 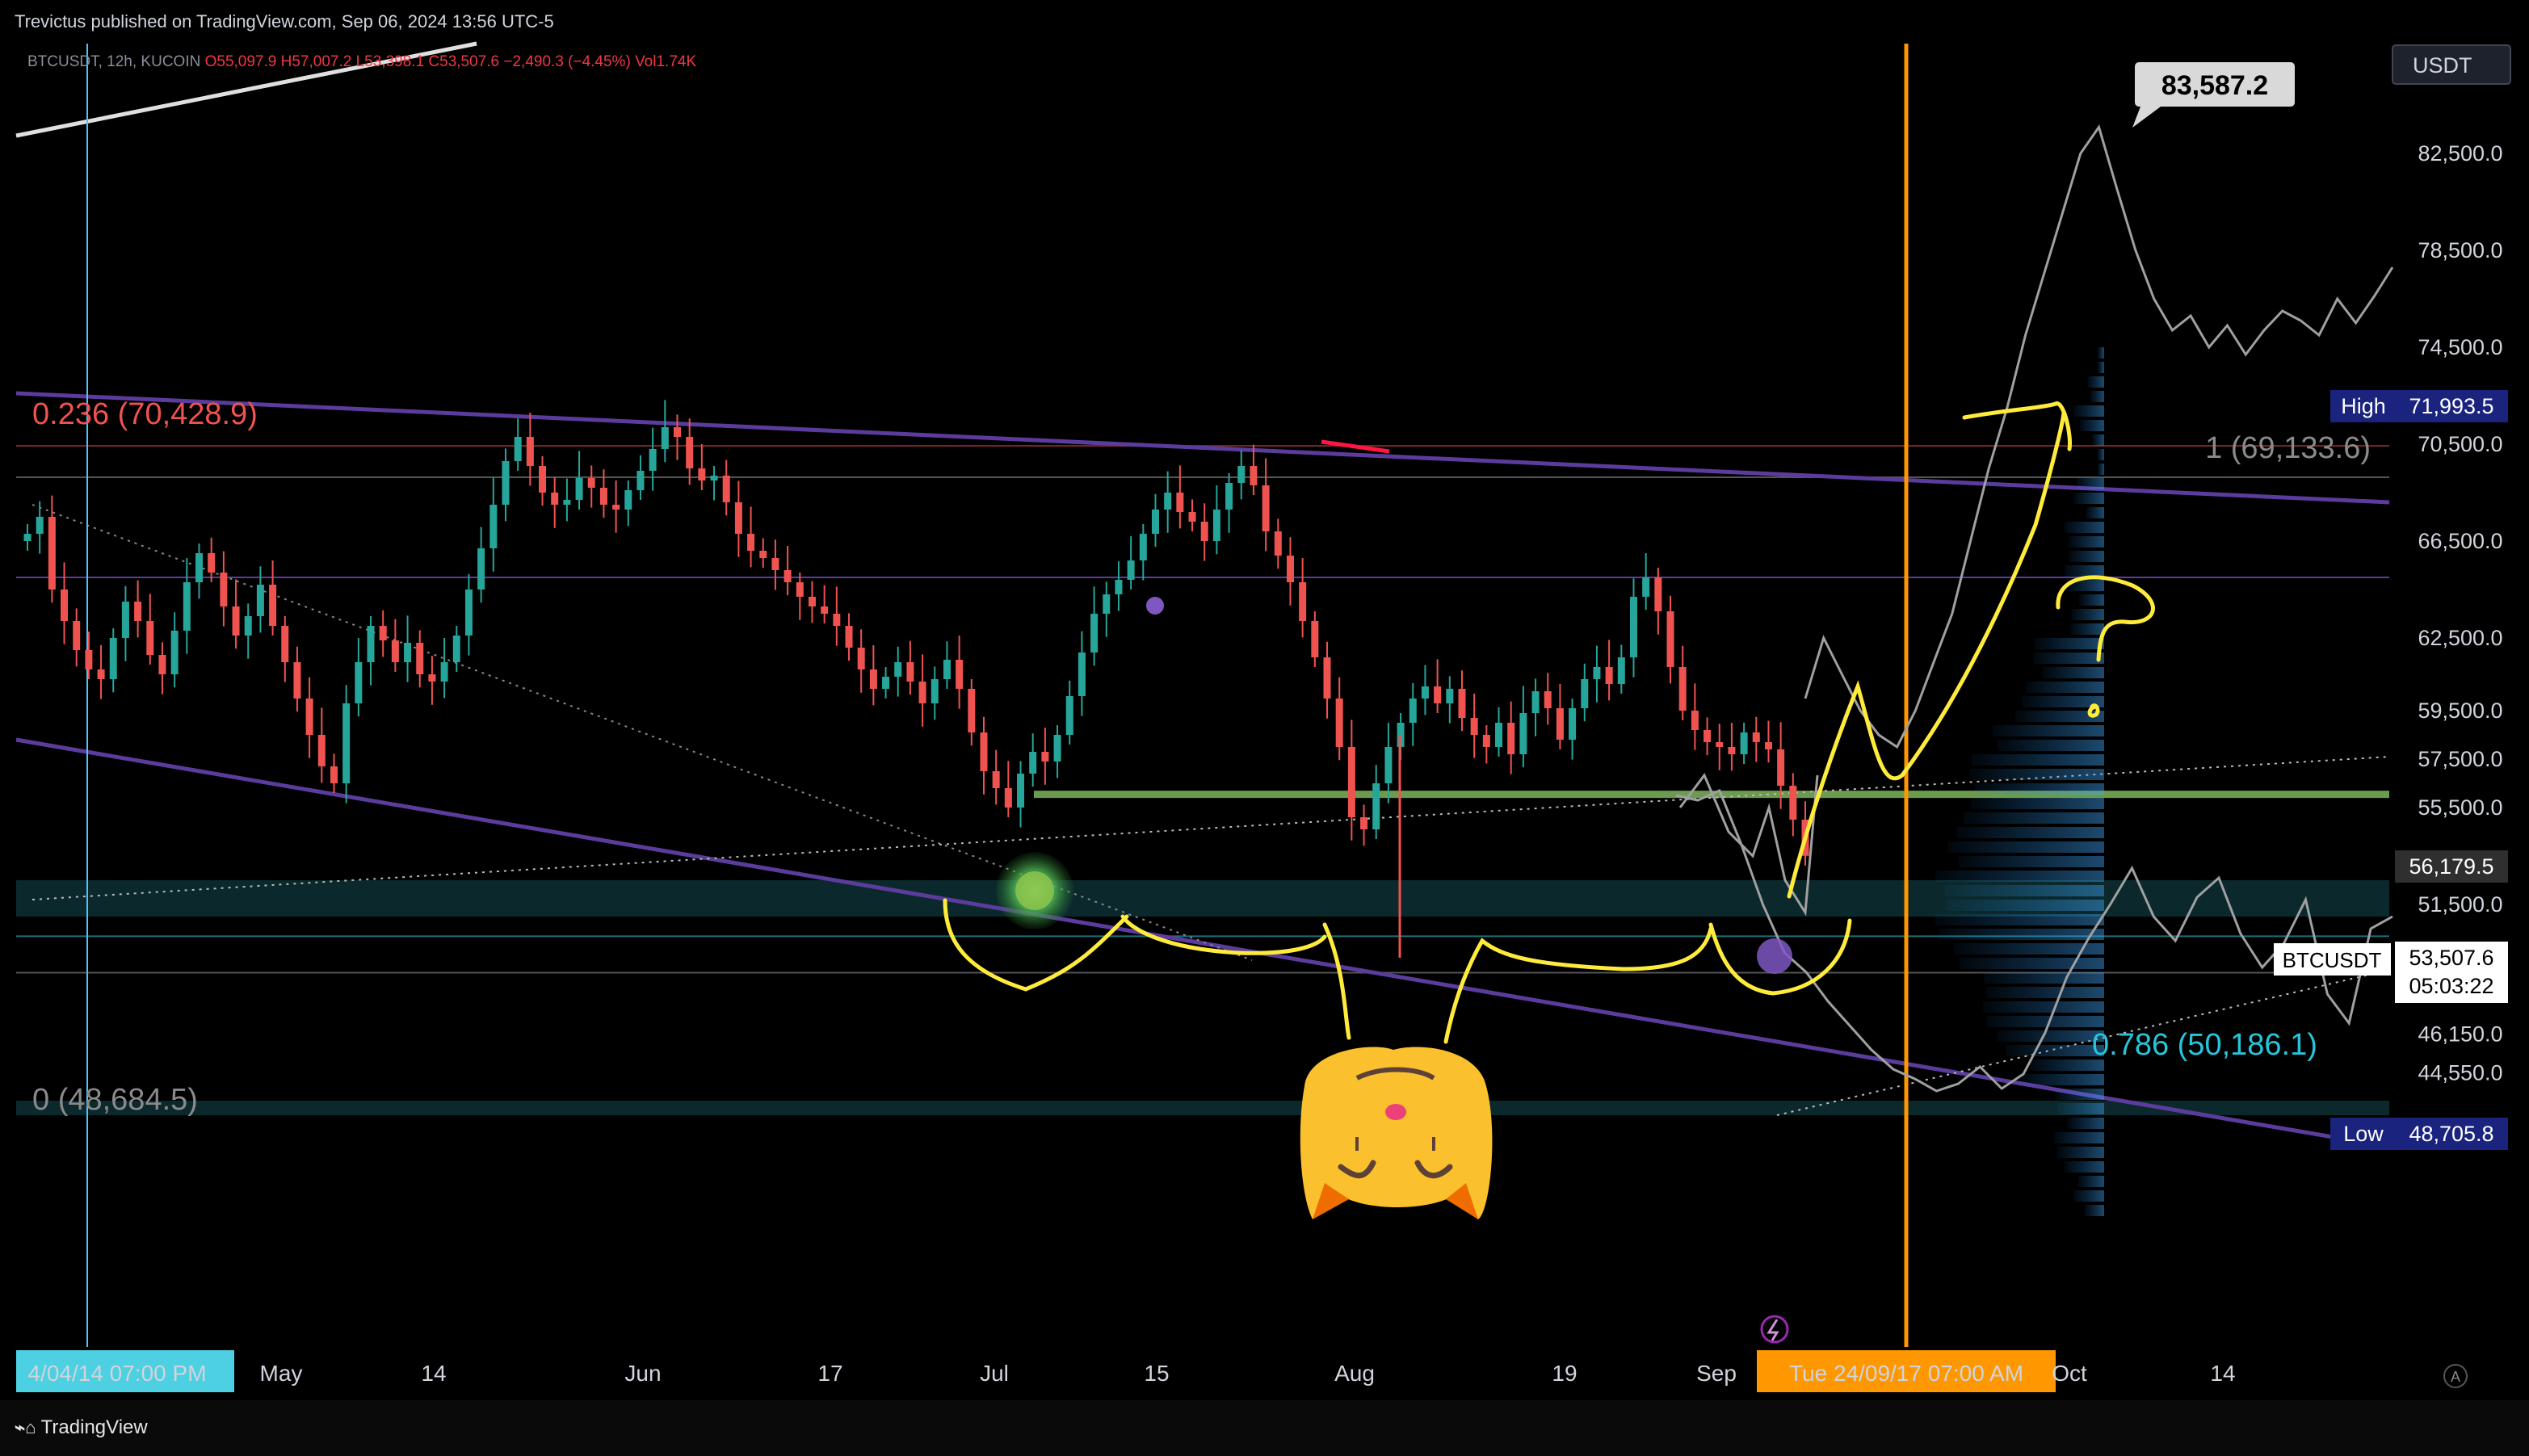 I want to click on footer-bar: ⌁⌂ TradingView, so click(x=1264, y=1428).